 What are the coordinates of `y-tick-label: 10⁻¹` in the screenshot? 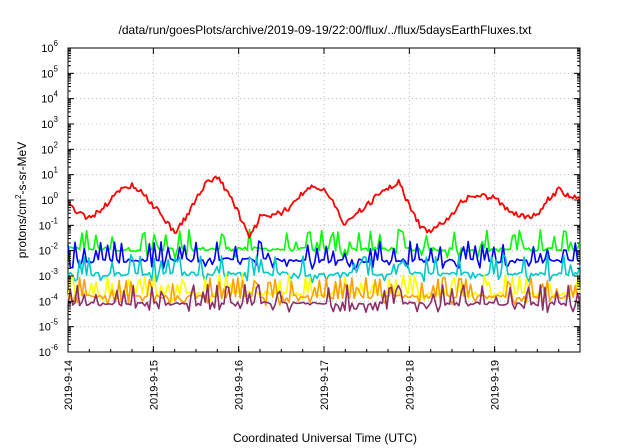 It's located at (49, 224).